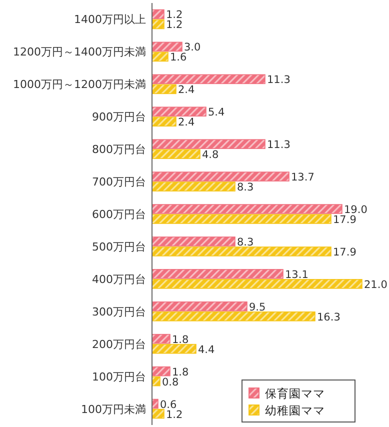  What do you see at coordinates (217, 112) in the screenshot?
I see `data-label: 5.4` at bounding box center [217, 112].